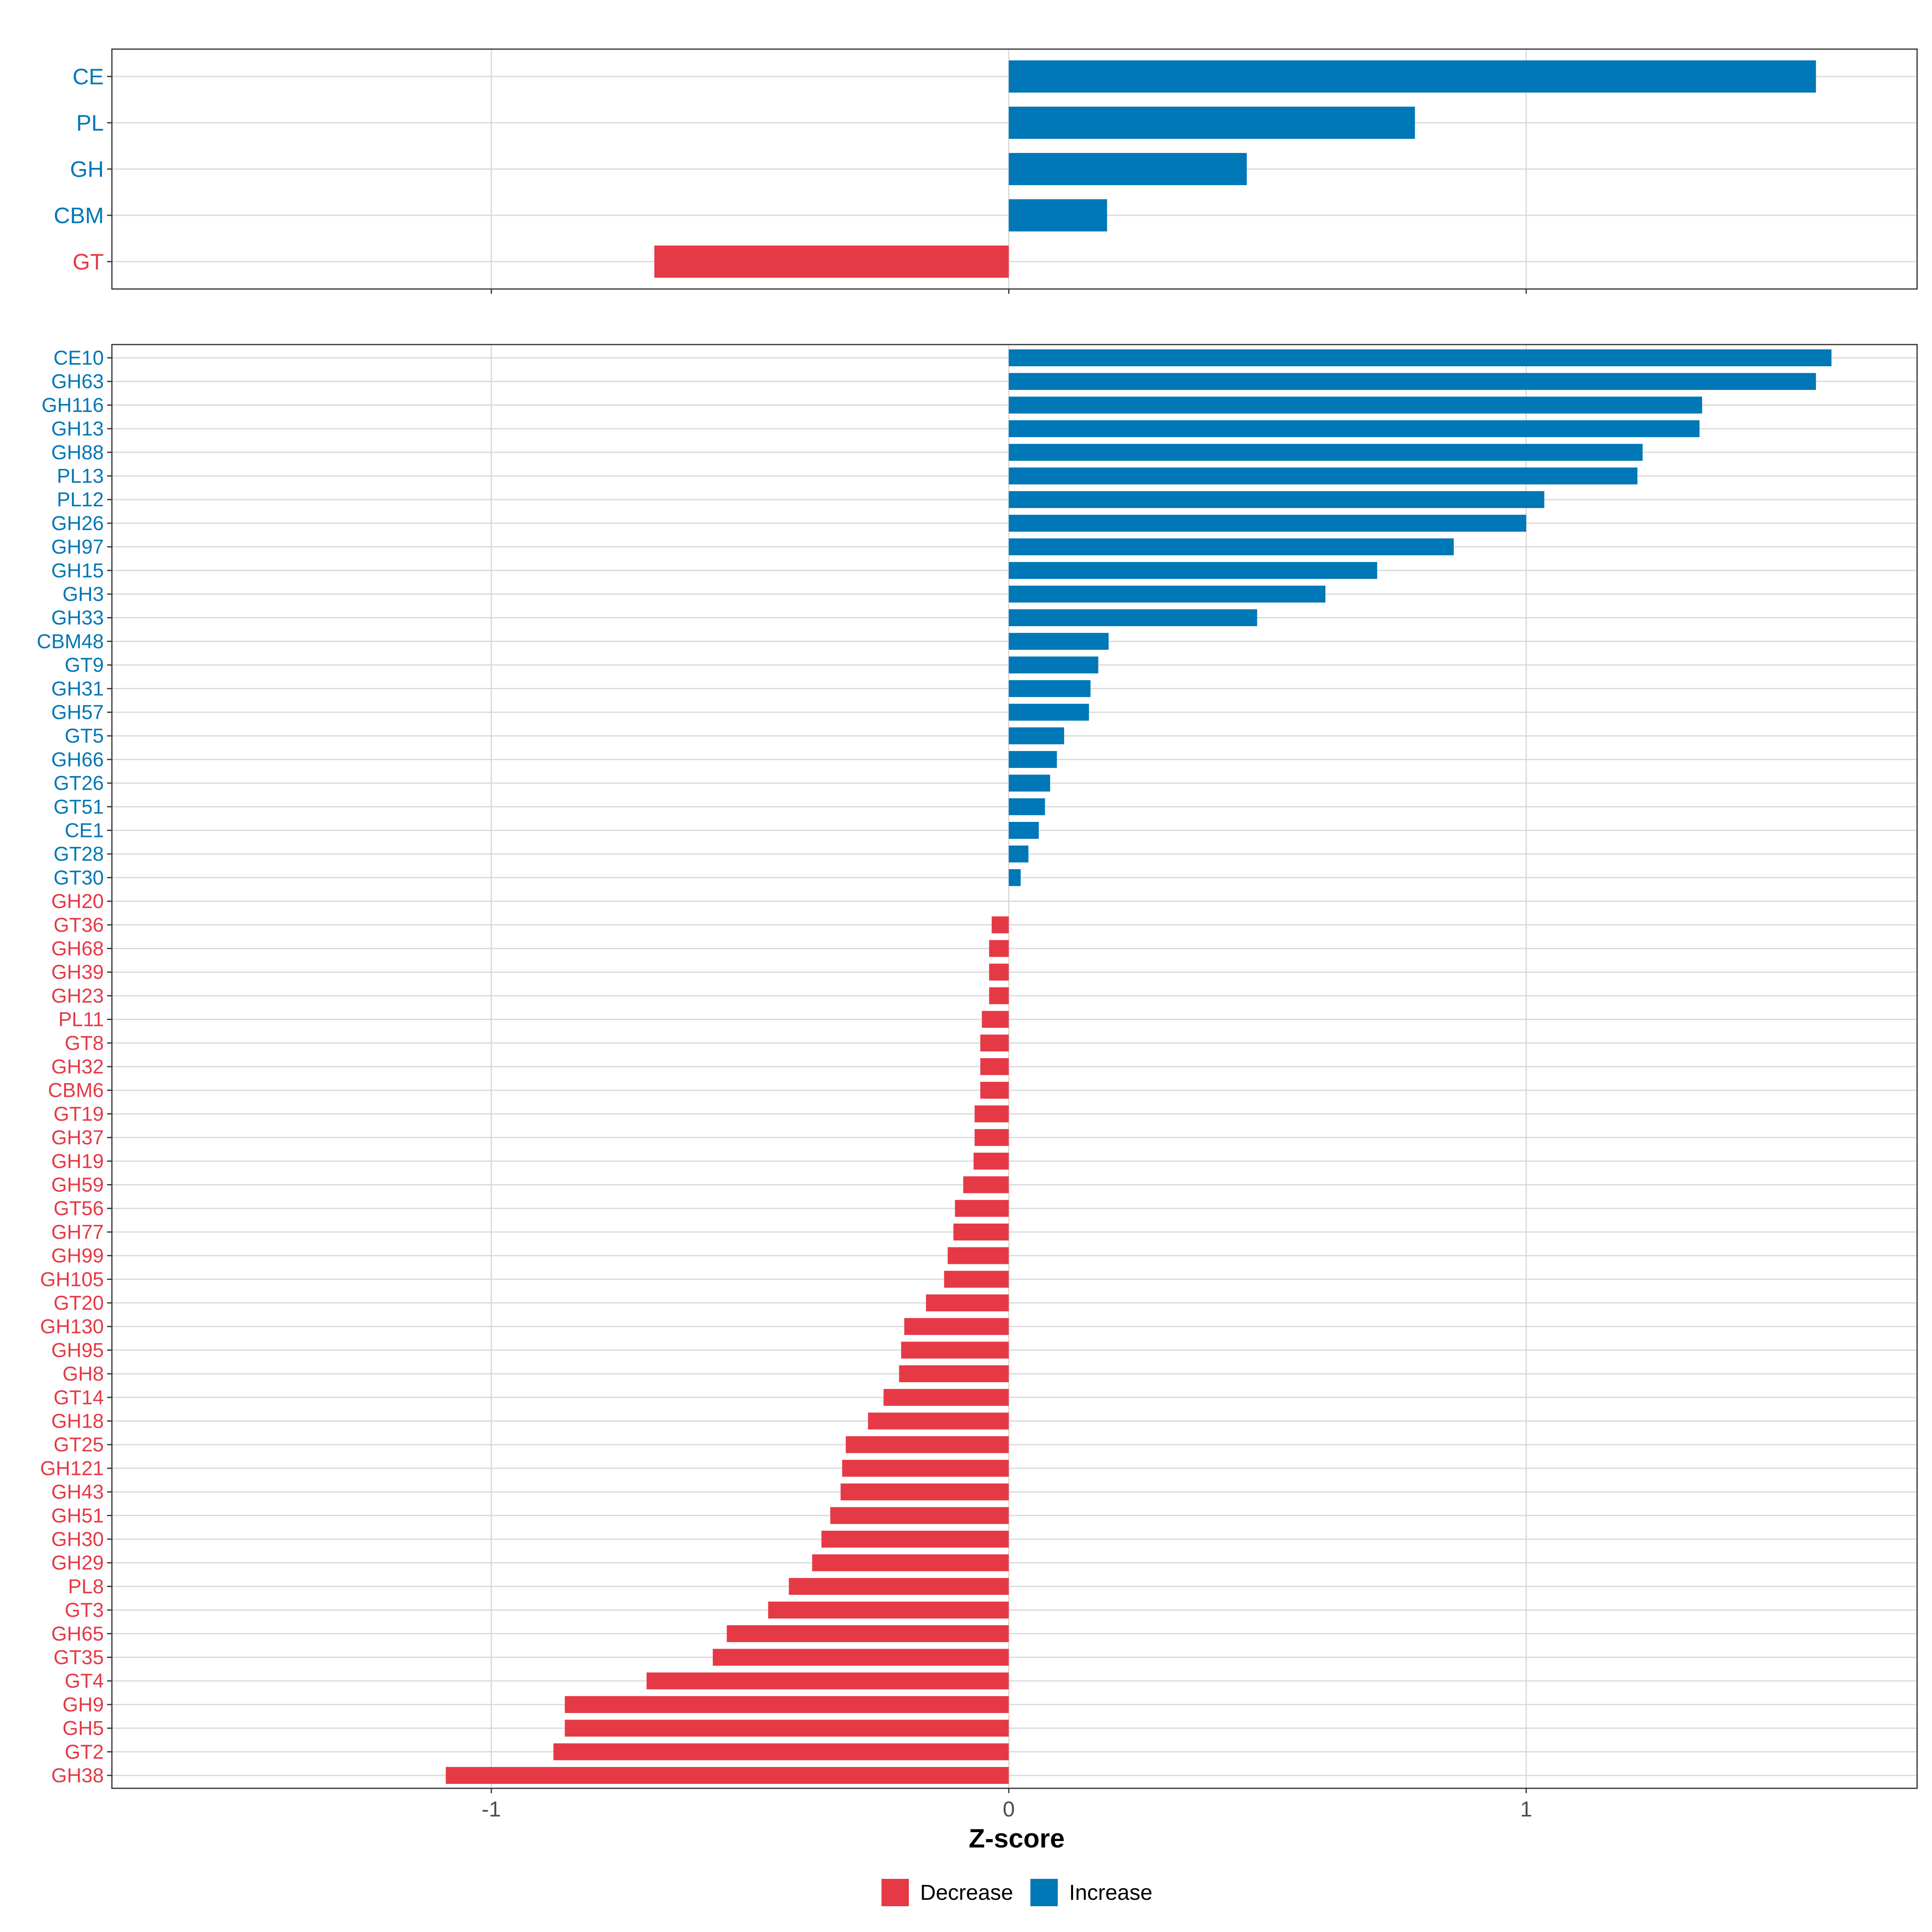 The height and width of the screenshot is (1932, 1932). I want to click on y-tick-label: CBM, so click(79, 215).